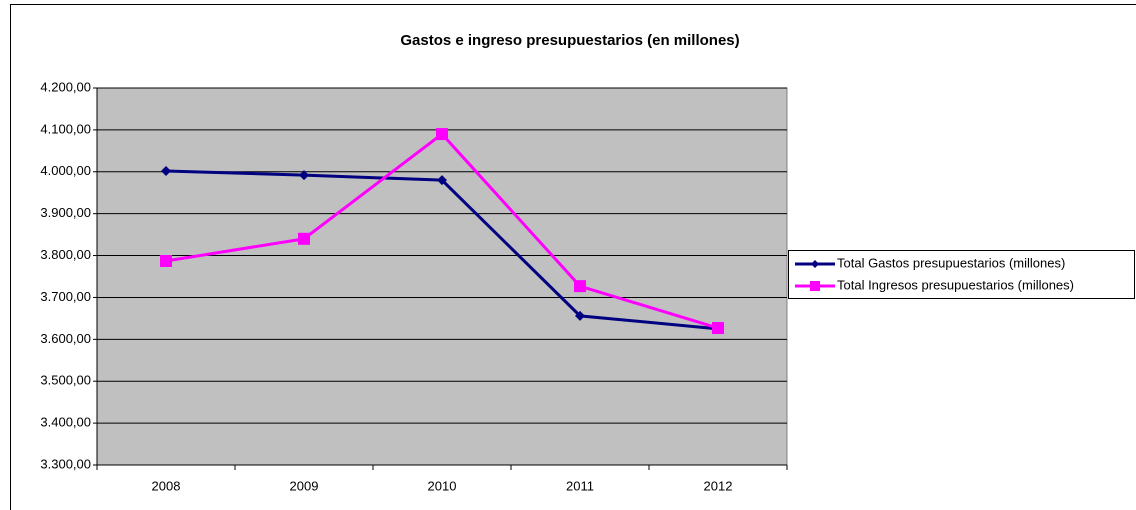  Describe the element at coordinates (304, 485) in the screenshot. I see `x-tick-label: 2009` at that location.